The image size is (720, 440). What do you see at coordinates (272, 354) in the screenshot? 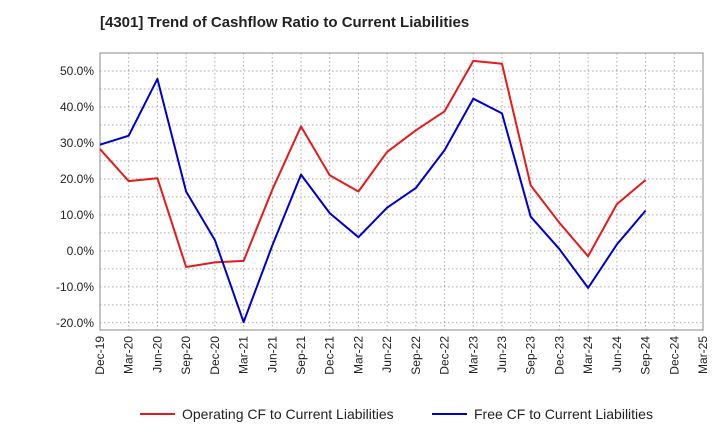
I see `x-tick-label: Jun-21` at bounding box center [272, 354].